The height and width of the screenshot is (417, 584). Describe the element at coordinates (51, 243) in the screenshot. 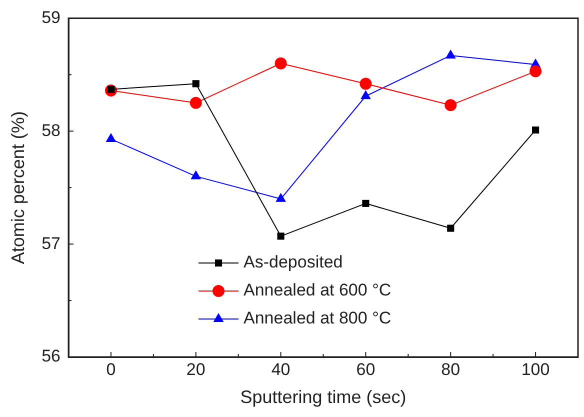

I see `y-tick-label: 57` at that location.